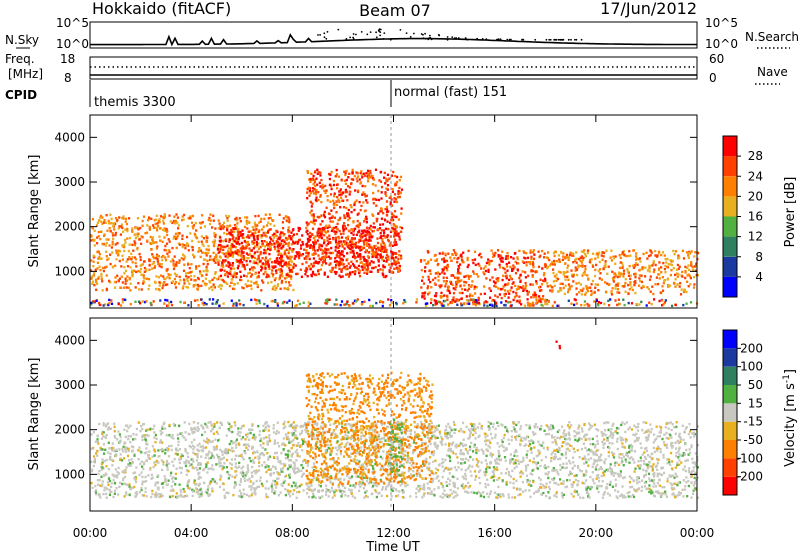 This screenshot has height=554, width=800. I want to click on nsearch-point, so click(458, 38).